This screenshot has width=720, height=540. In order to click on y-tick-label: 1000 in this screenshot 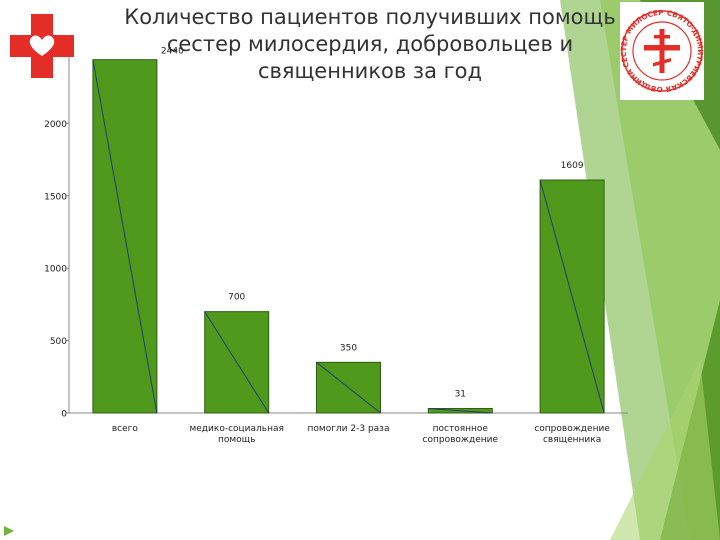, I will do `click(55, 270)`.